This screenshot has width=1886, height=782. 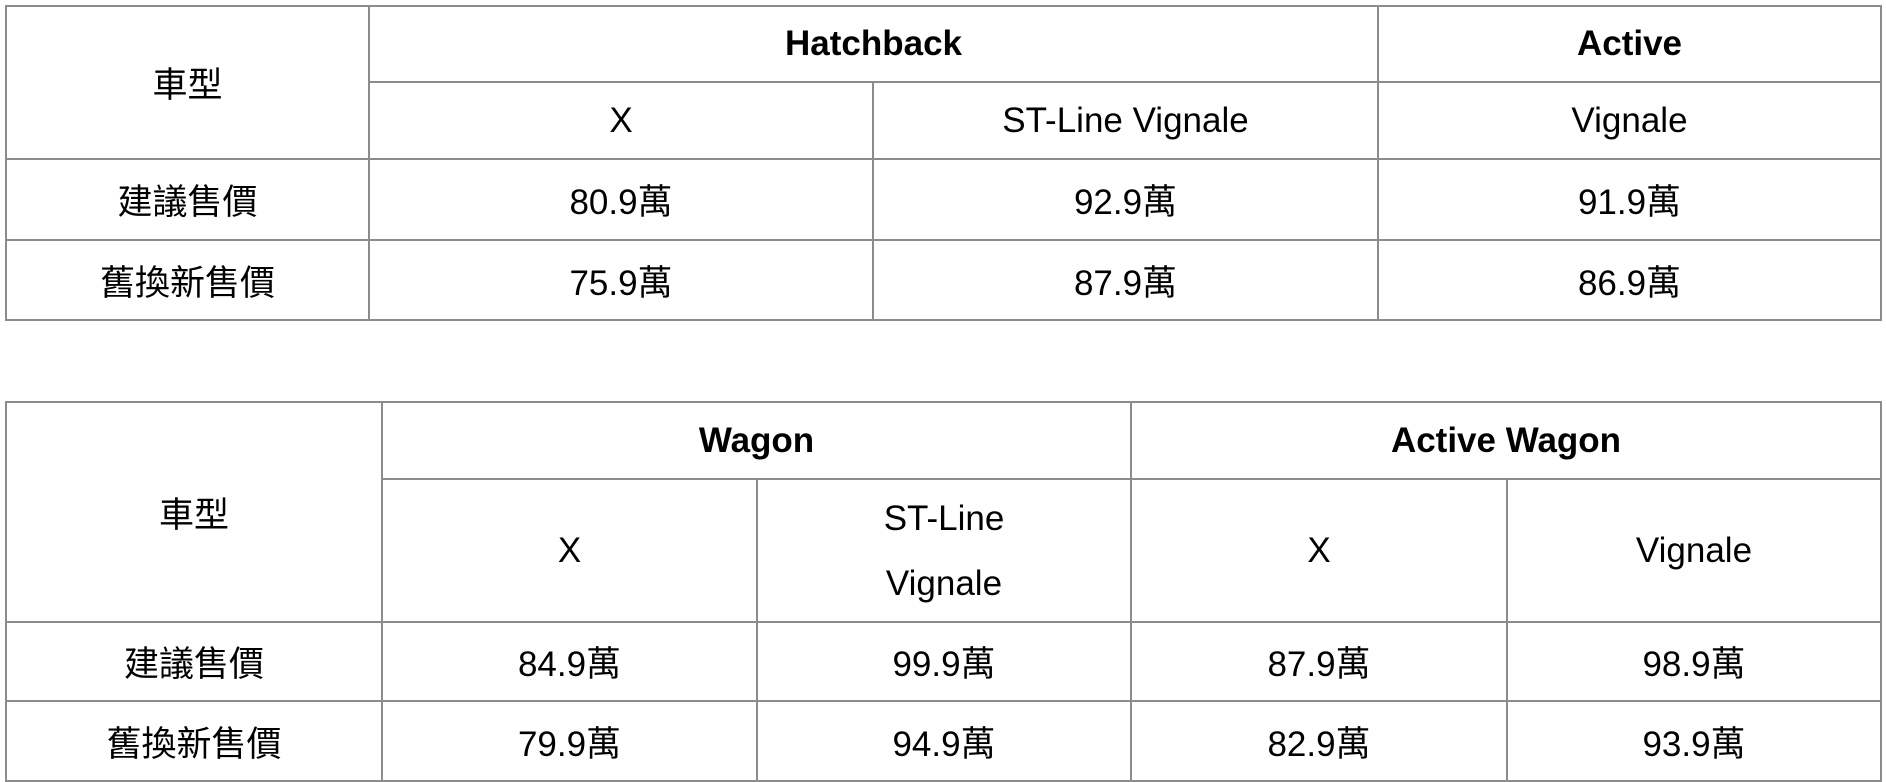 What do you see at coordinates (1694, 741) in the screenshot?
I see `price-cell: 93.9萬` at bounding box center [1694, 741].